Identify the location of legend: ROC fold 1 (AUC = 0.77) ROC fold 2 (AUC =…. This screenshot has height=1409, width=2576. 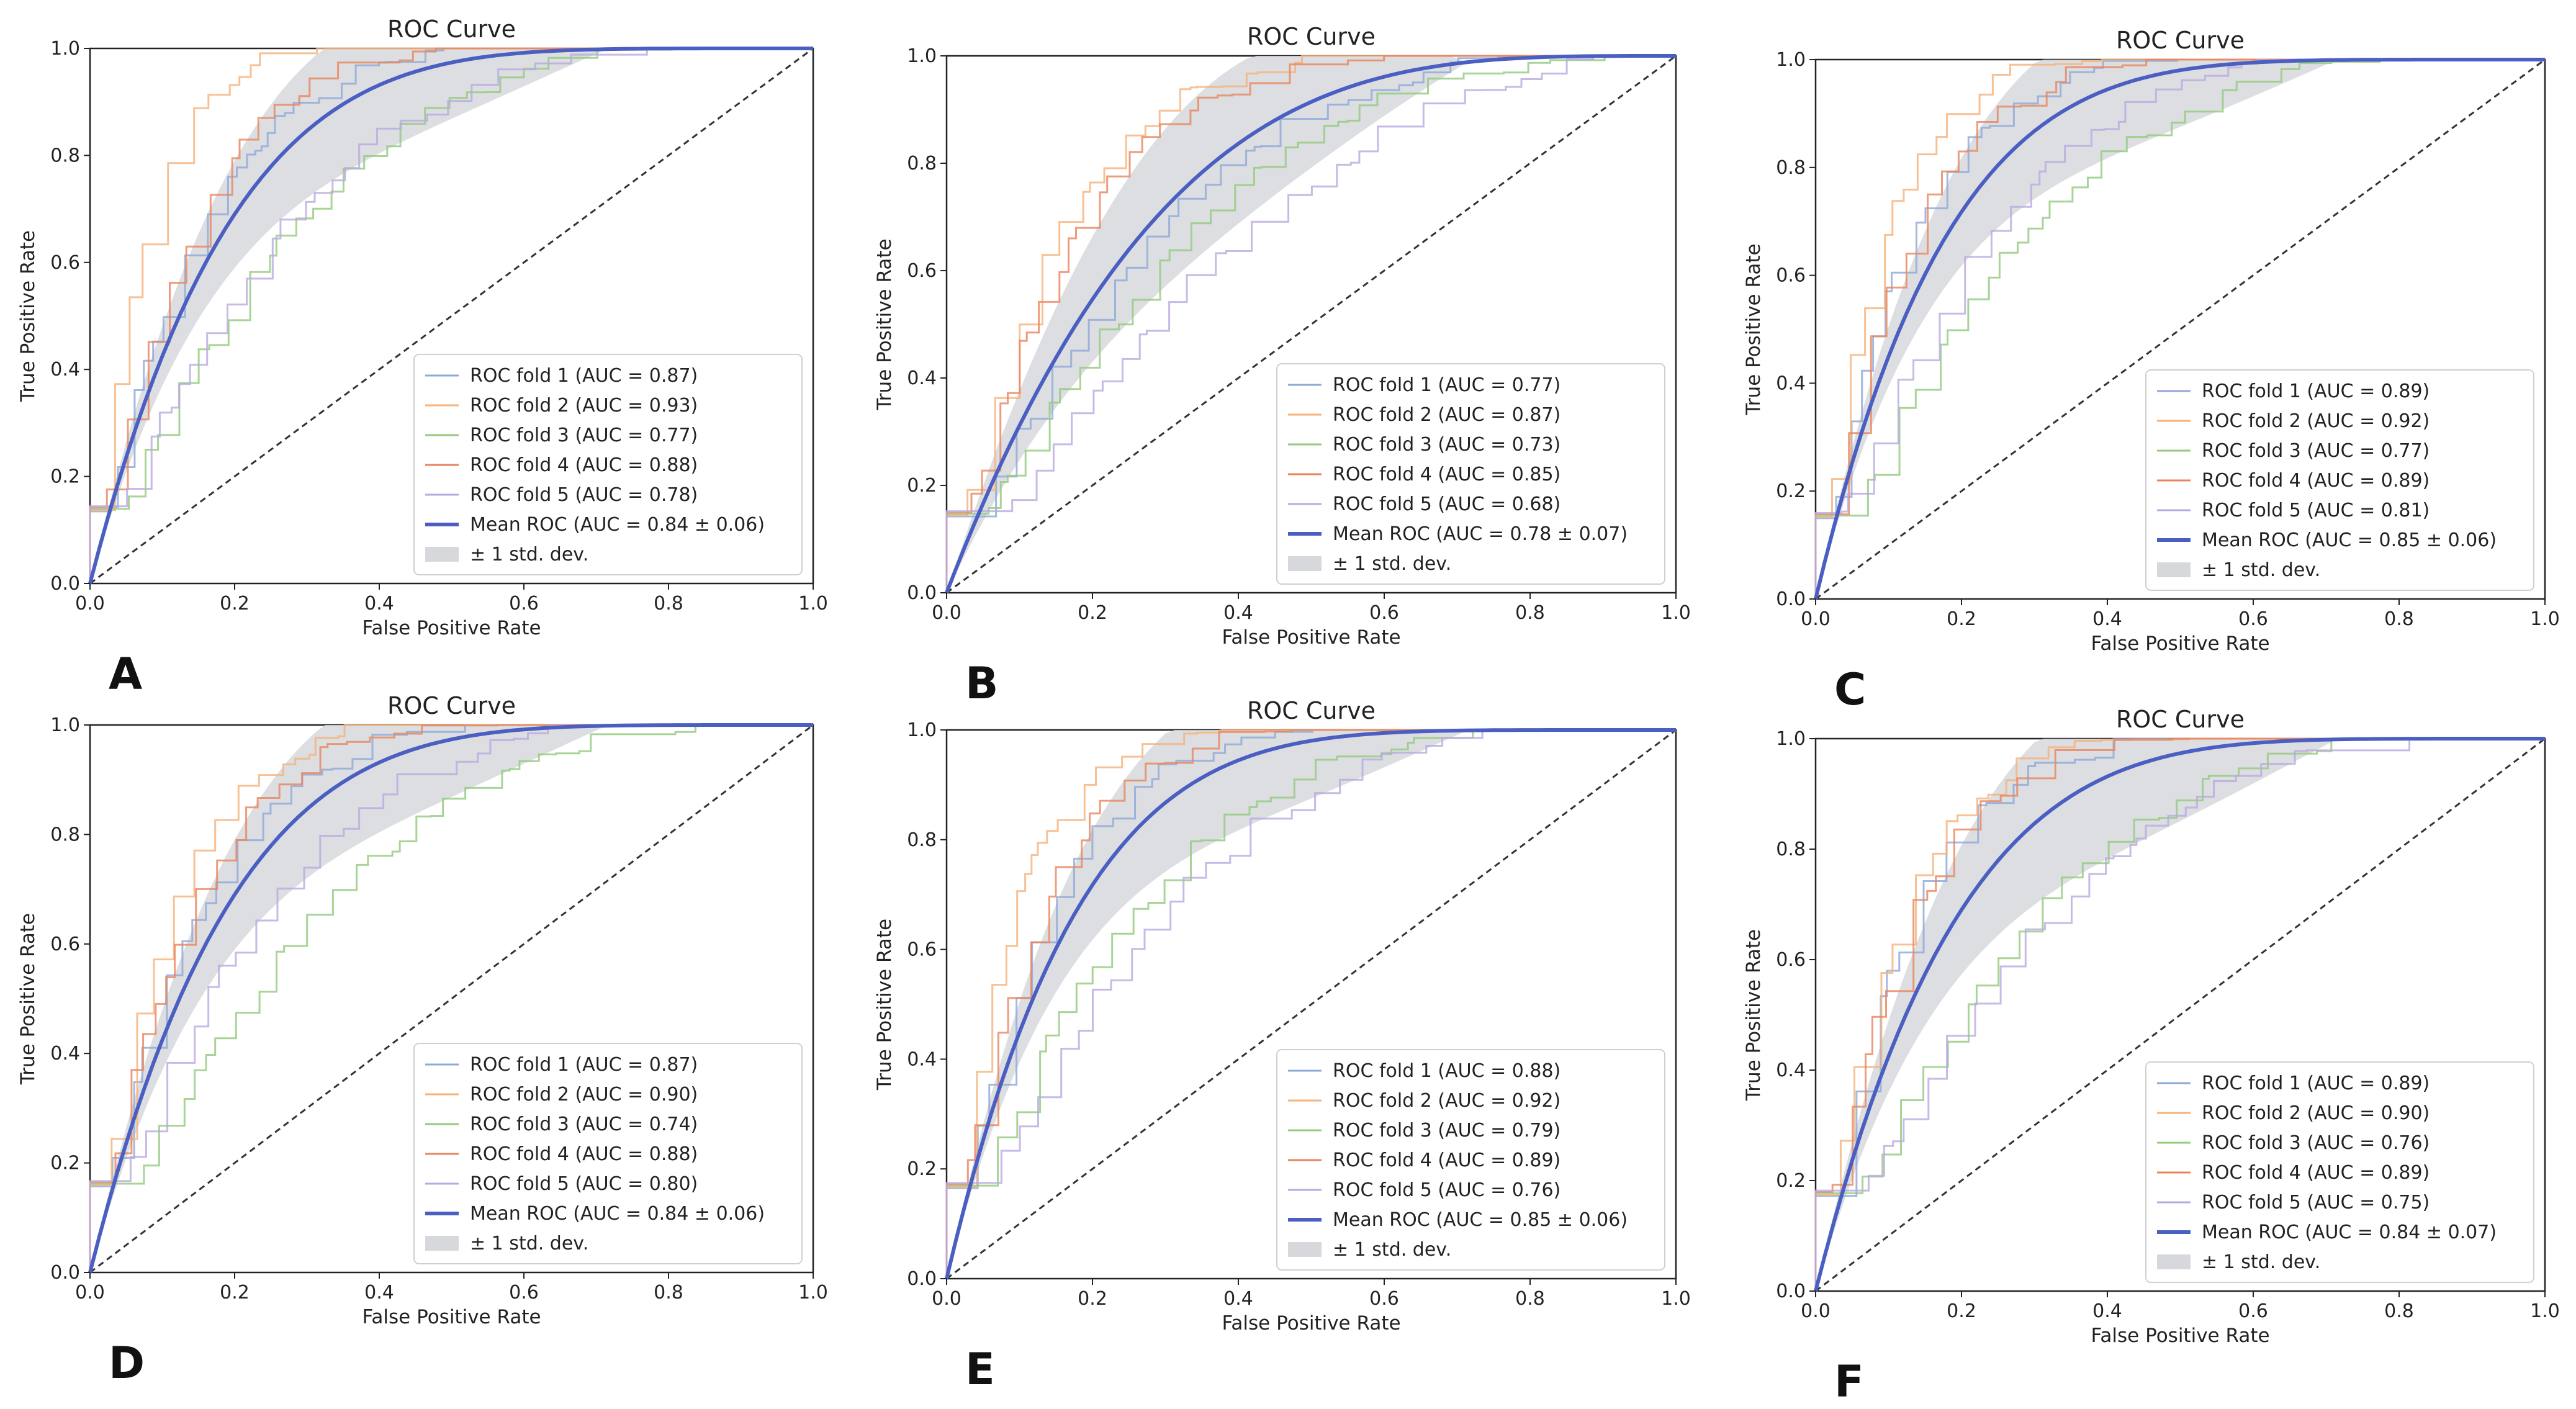
(1470, 474).